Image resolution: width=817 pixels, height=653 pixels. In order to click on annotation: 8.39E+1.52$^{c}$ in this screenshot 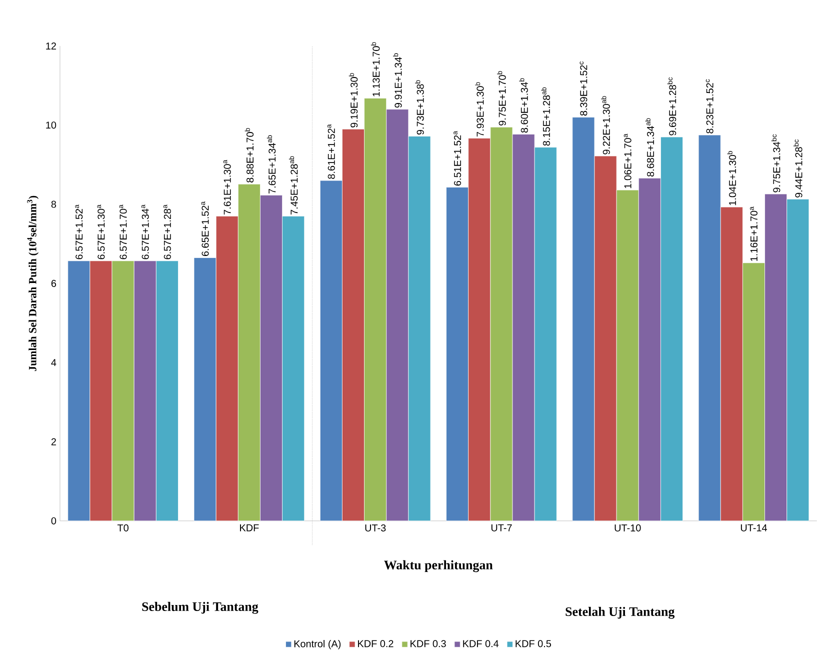, I will do `click(584, 89)`.